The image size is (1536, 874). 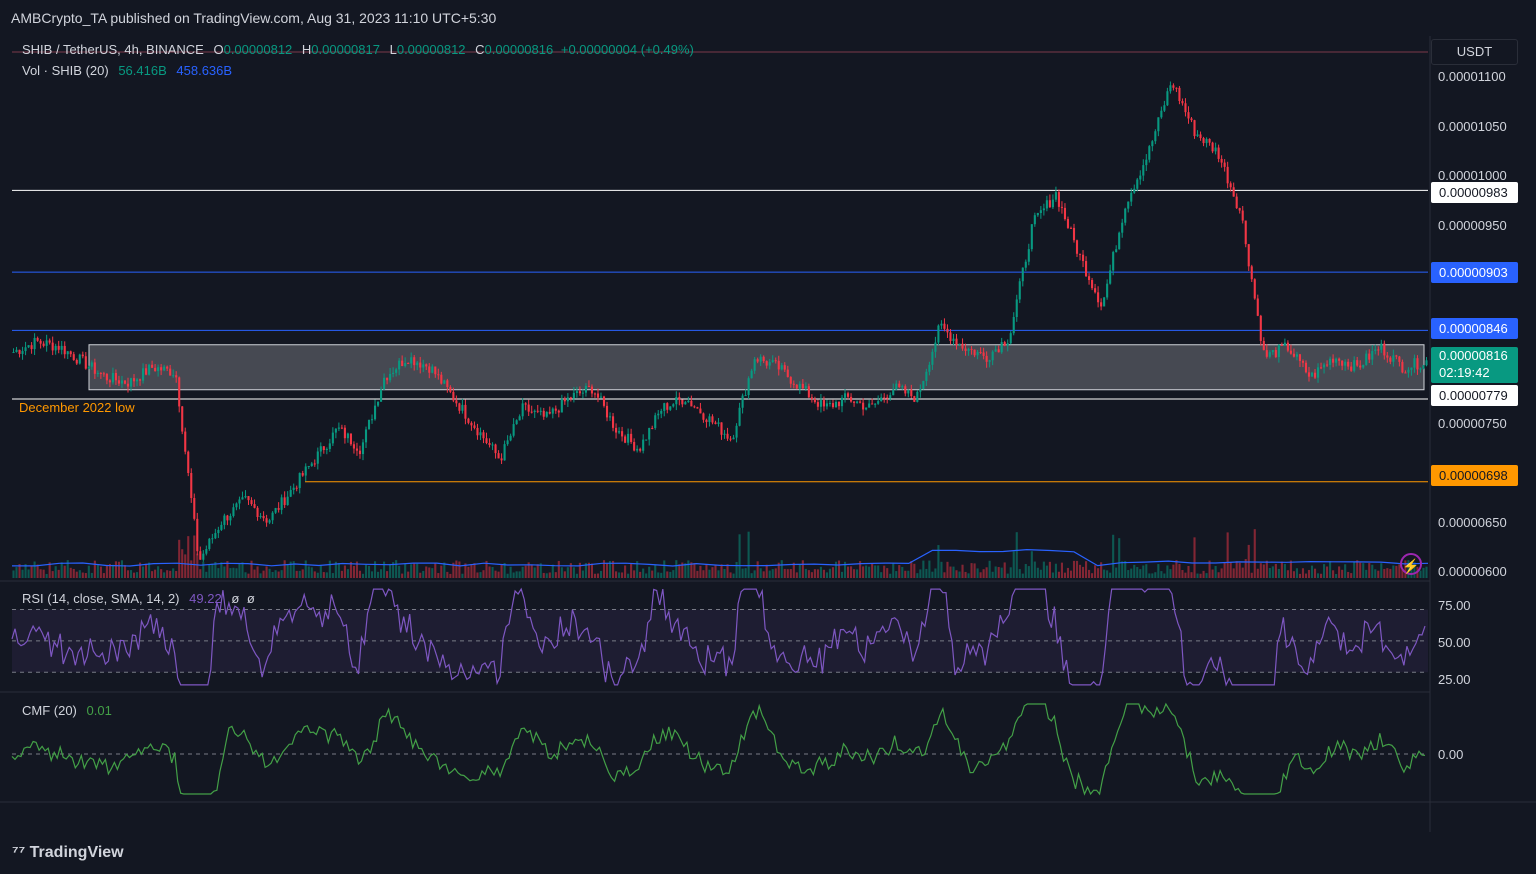 I want to click on current-price: 0.00000816, so click(x=1473, y=355).